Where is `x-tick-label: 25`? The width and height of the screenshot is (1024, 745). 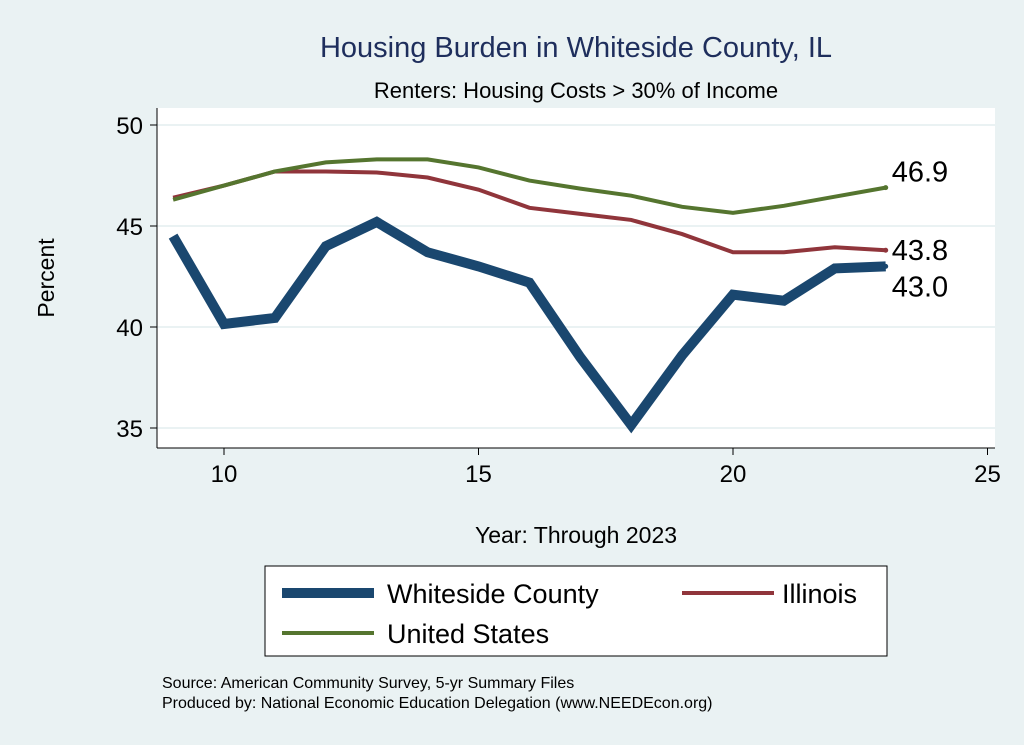
x-tick-label: 25 is located at coordinates (987, 474).